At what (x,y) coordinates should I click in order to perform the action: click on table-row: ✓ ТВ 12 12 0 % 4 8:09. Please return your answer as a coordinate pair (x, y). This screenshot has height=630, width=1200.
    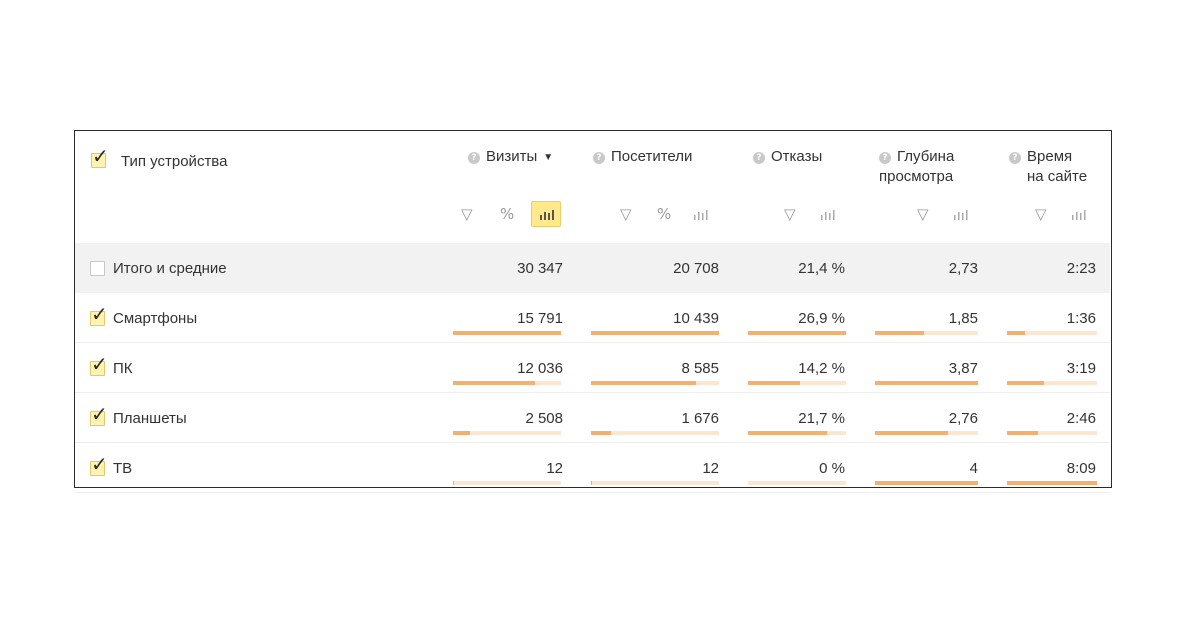
    Looking at the image, I should click on (592, 468).